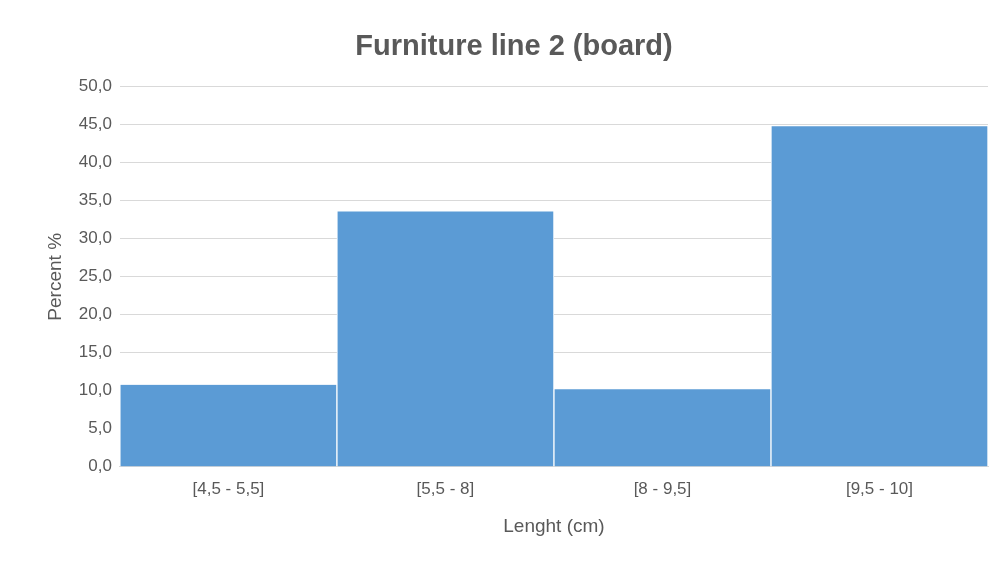  What do you see at coordinates (228, 488) in the screenshot?
I see `x-tick-label: [4,5 - 5,5]` at bounding box center [228, 488].